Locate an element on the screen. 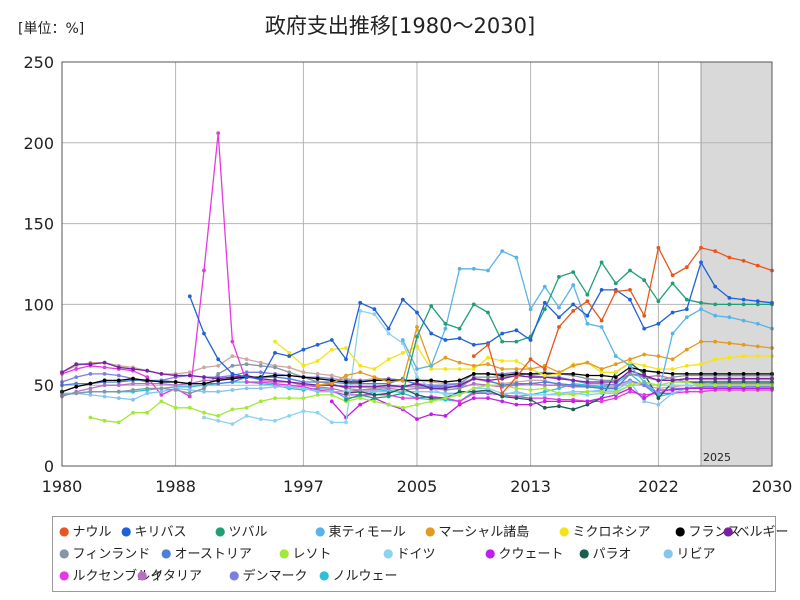 The height and width of the screenshot is (600, 800). legend-item: ● 東ティモール is located at coordinates (360, 531).